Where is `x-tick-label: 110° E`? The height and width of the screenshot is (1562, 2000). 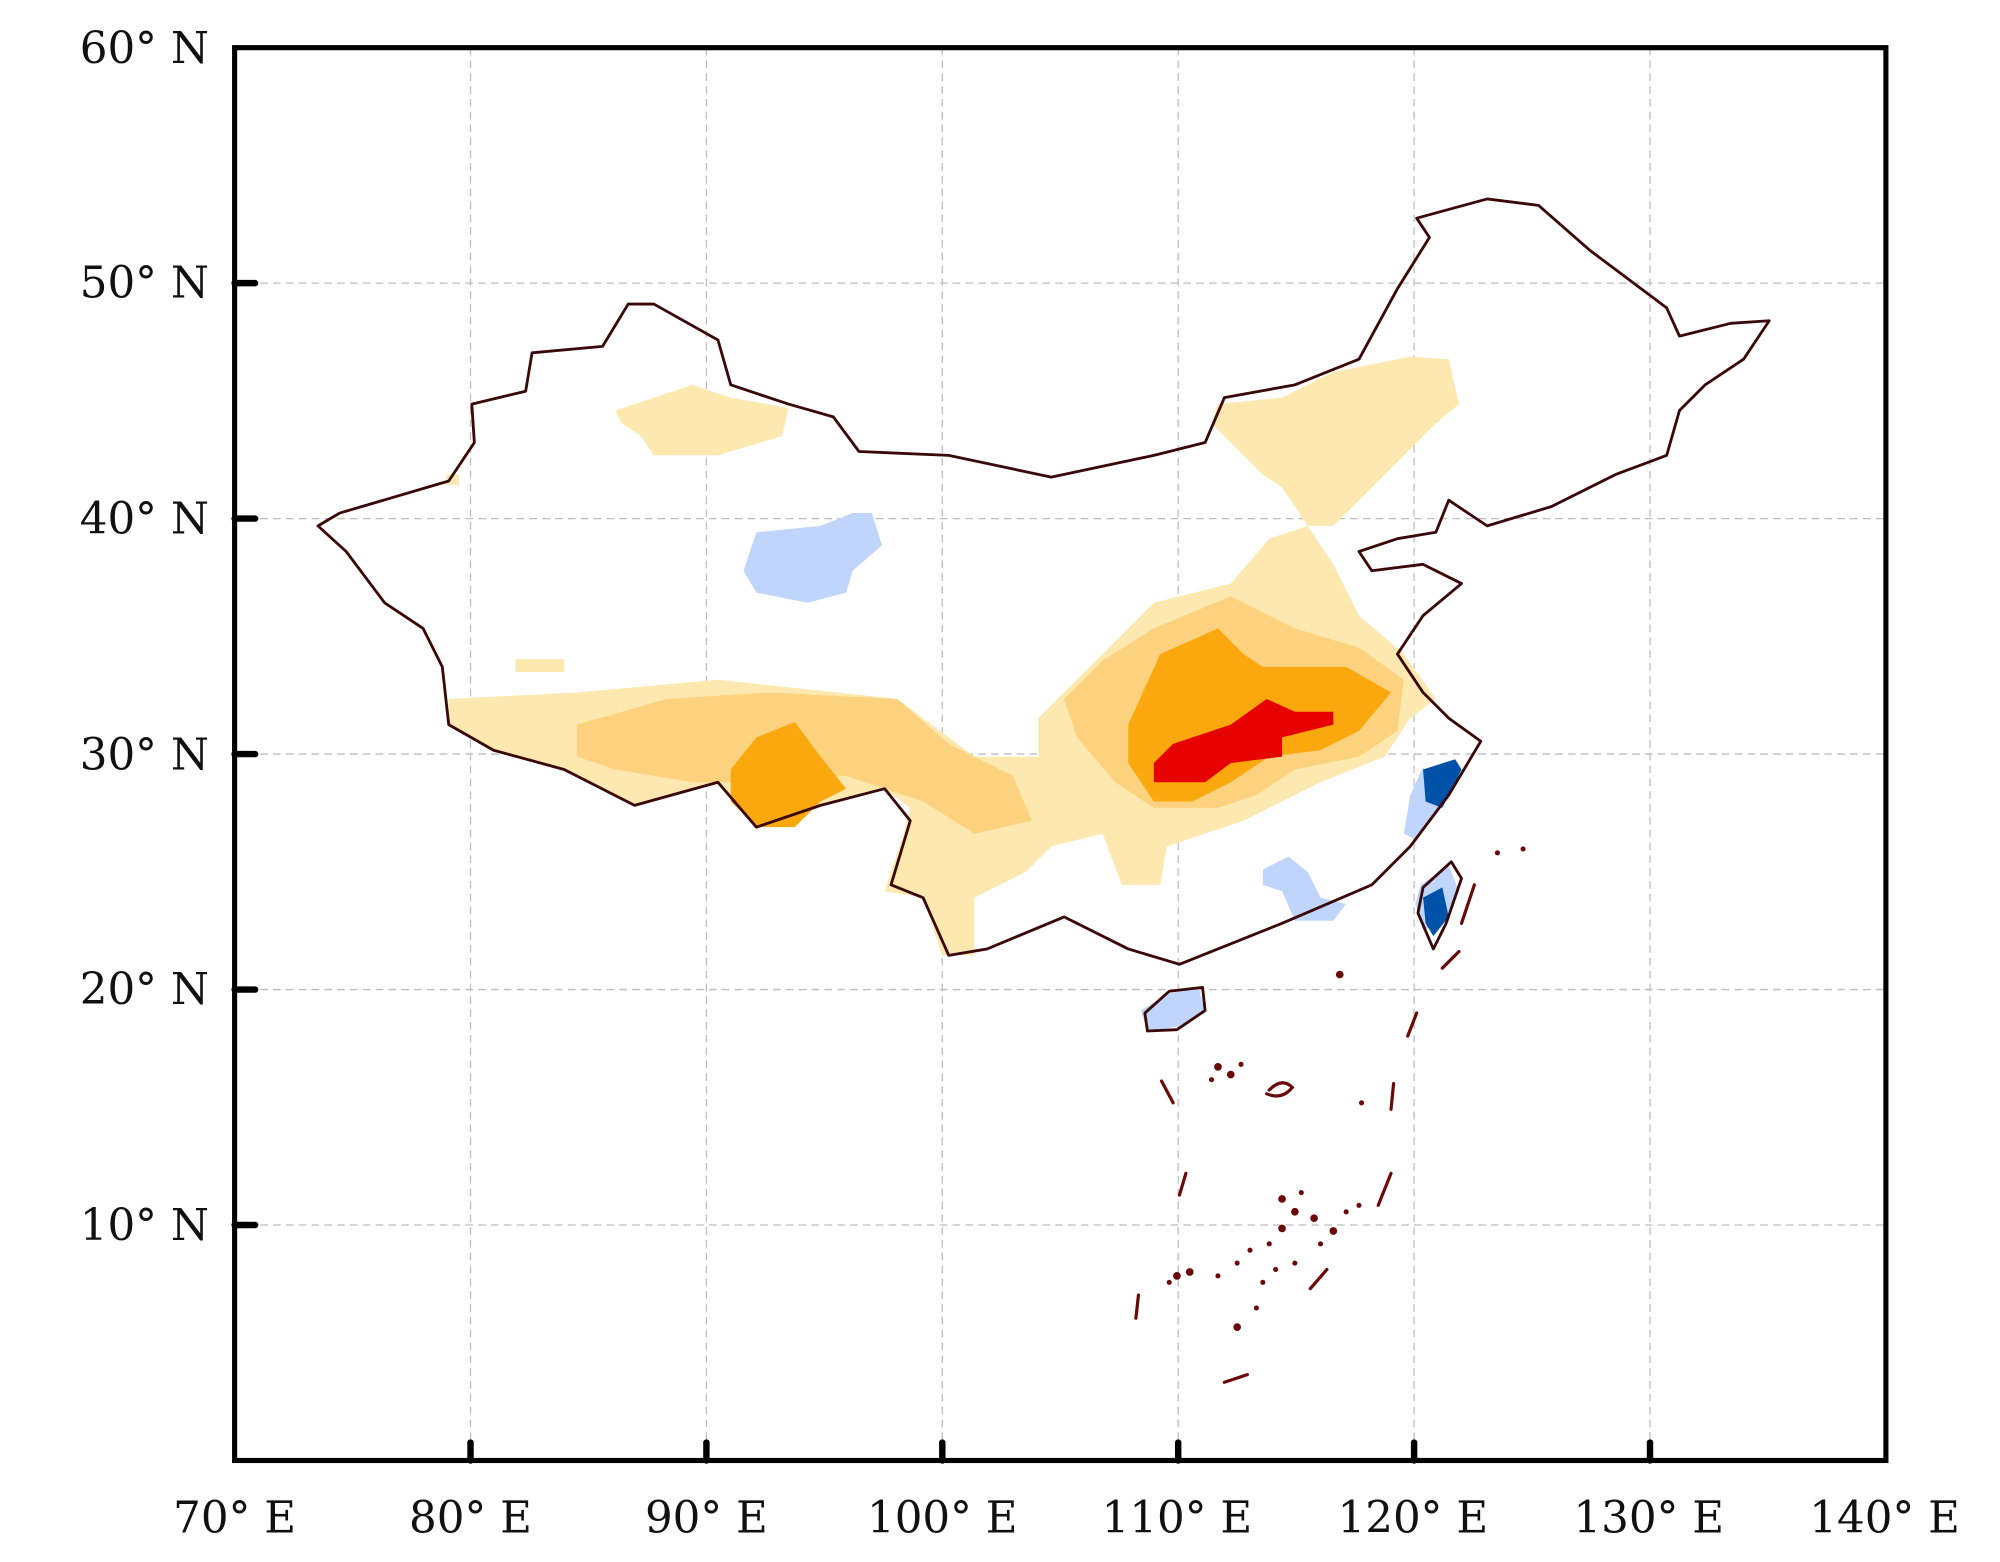 x-tick-label: 110° E is located at coordinates (1177, 1518).